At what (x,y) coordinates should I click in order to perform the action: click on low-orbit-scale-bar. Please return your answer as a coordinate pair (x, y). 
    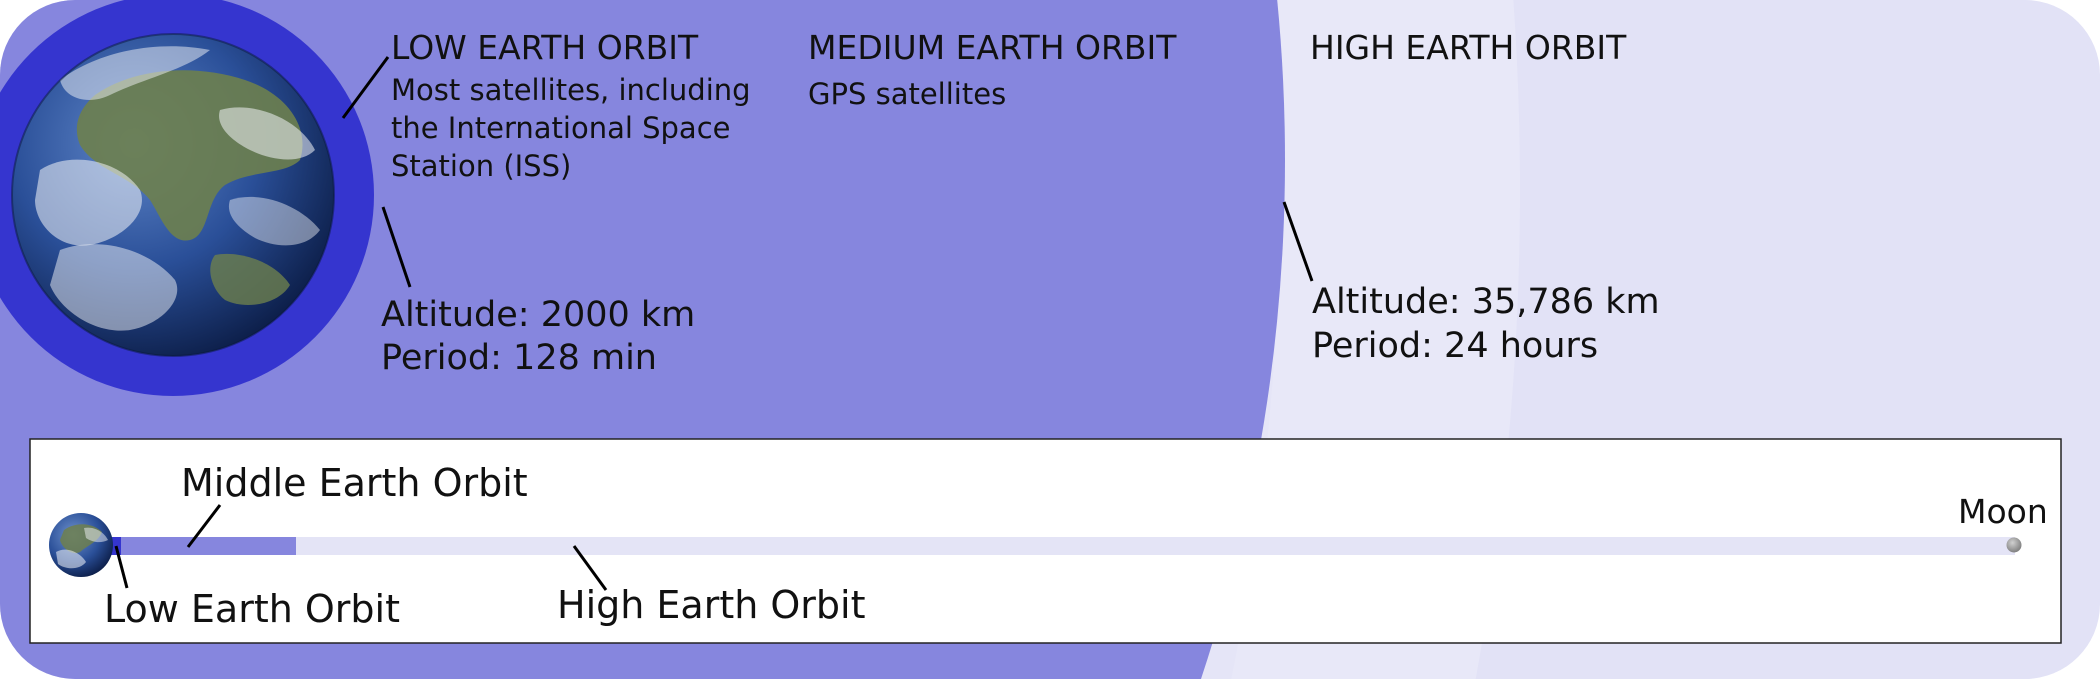
    Looking at the image, I should click on (115, 546).